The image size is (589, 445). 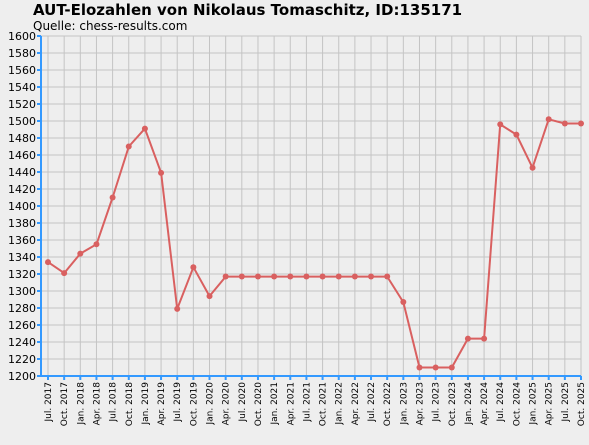 What do you see at coordinates (22, 36) in the screenshot?
I see `y-tick-label: 1600` at bounding box center [22, 36].